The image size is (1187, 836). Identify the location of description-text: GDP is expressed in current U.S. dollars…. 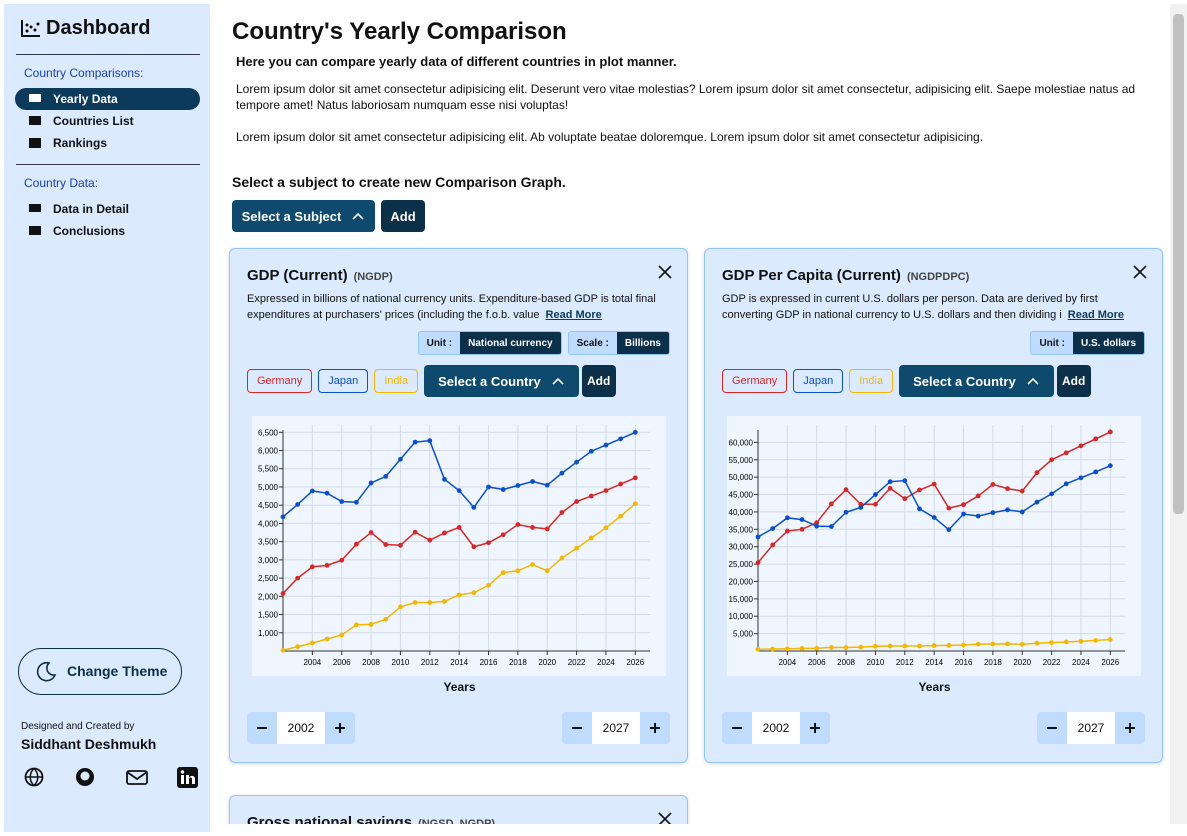
(910, 307).